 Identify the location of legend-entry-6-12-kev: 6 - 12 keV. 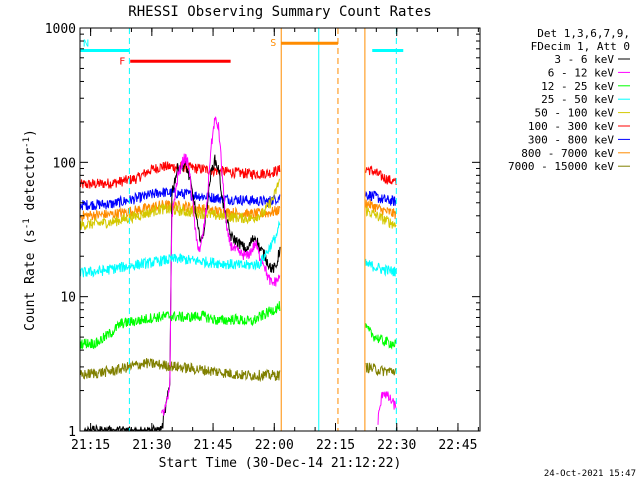
(581, 72).